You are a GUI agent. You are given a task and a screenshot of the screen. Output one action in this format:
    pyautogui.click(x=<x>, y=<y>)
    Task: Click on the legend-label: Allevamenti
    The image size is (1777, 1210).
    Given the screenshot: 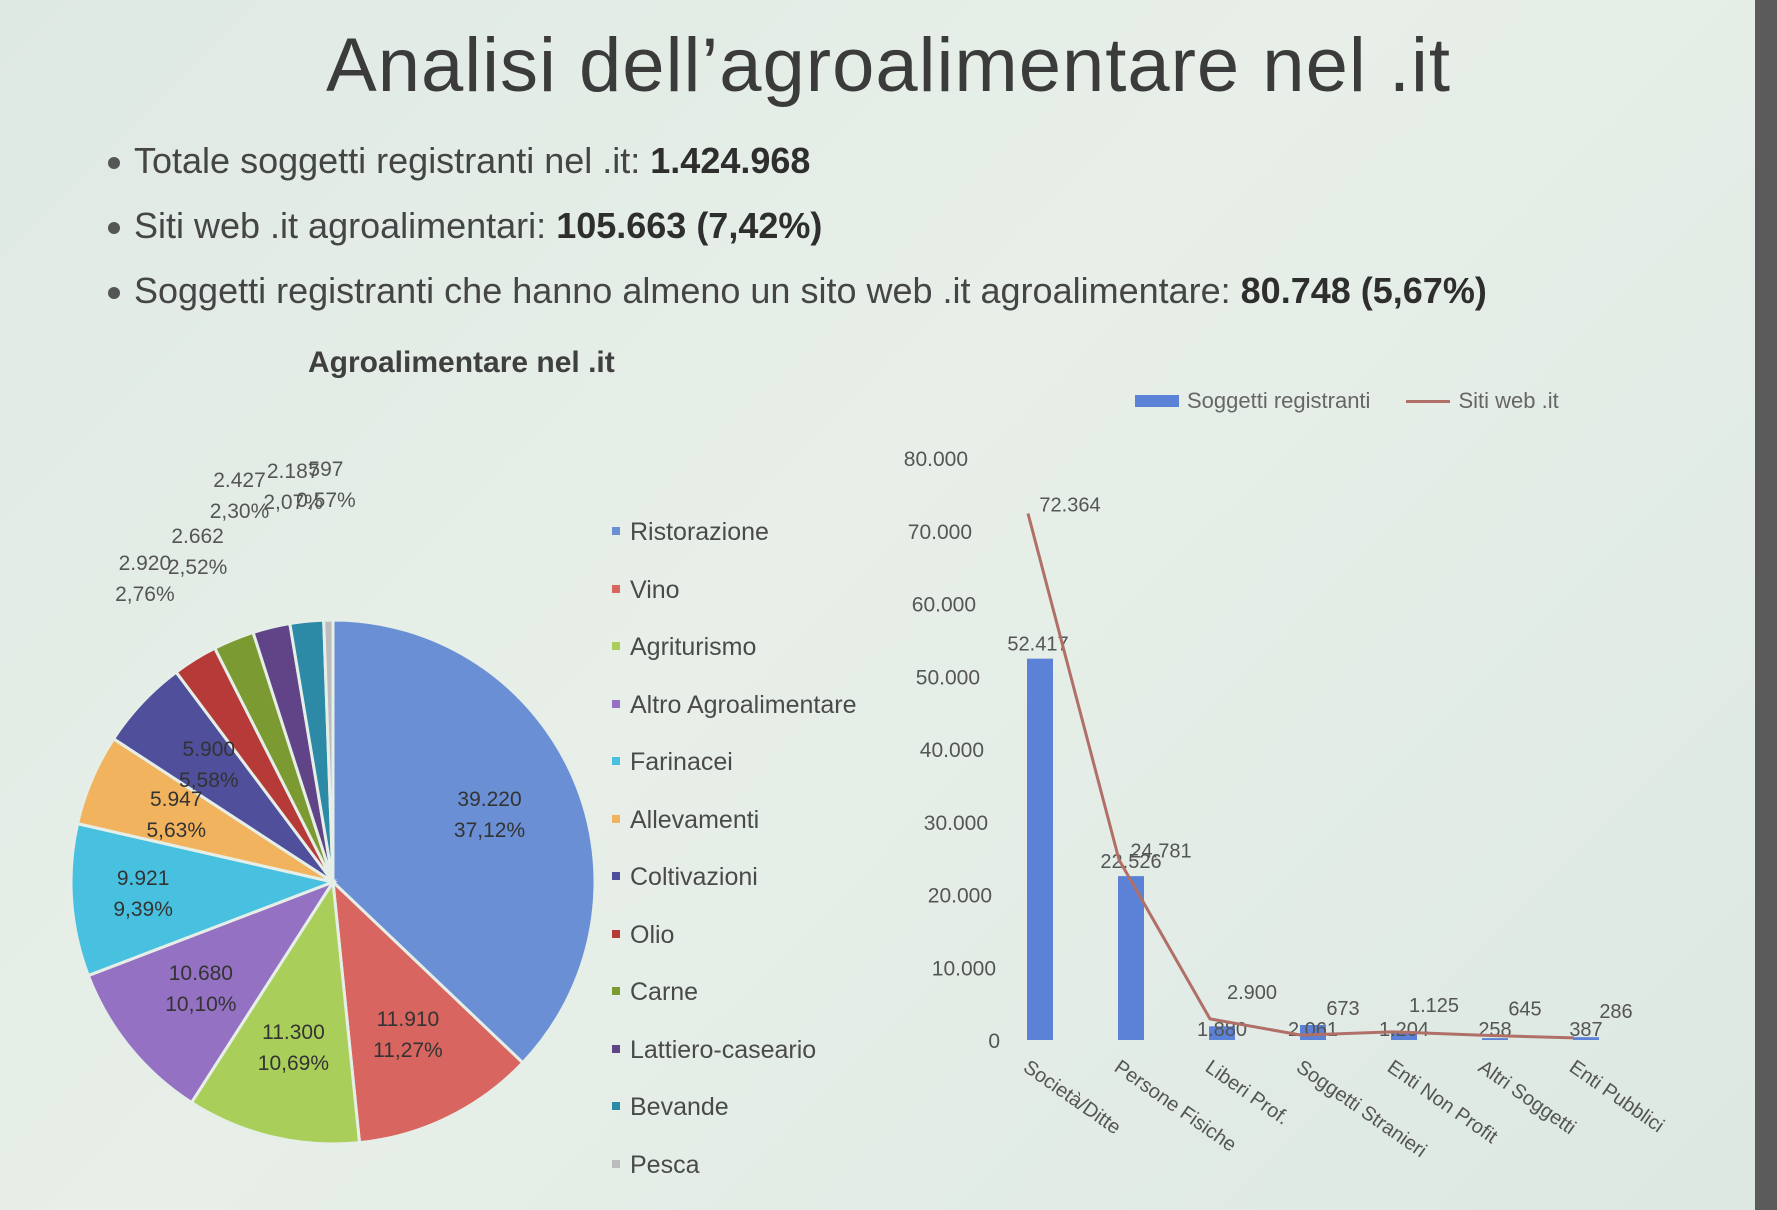 What is the action you would take?
    pyautogui.click(x=695, y=819)
    